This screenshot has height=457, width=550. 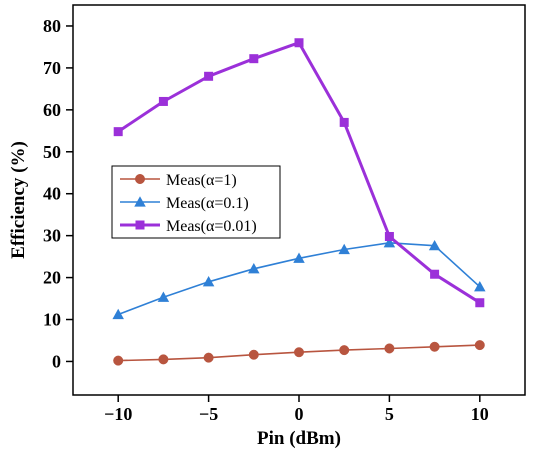 I want to click on x-tick-label: 5, so click(x=389, y=414).